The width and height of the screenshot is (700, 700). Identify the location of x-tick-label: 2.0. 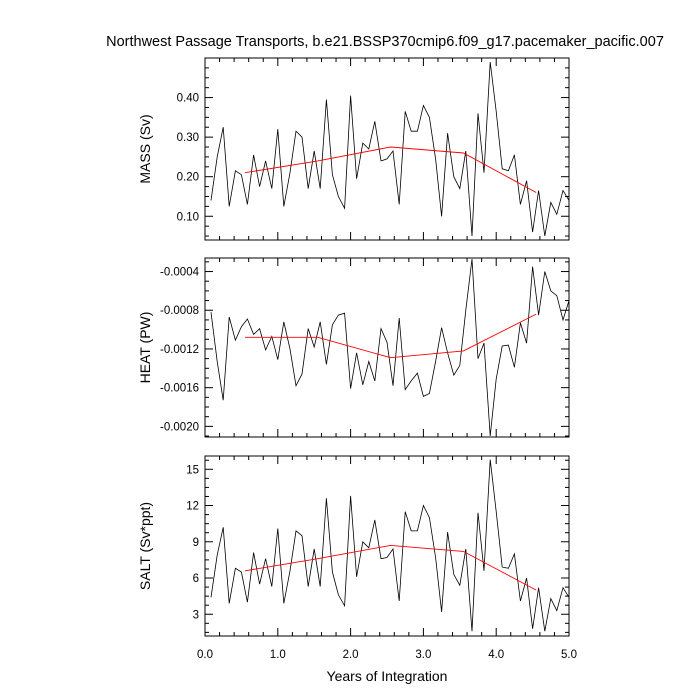
(351, 655).